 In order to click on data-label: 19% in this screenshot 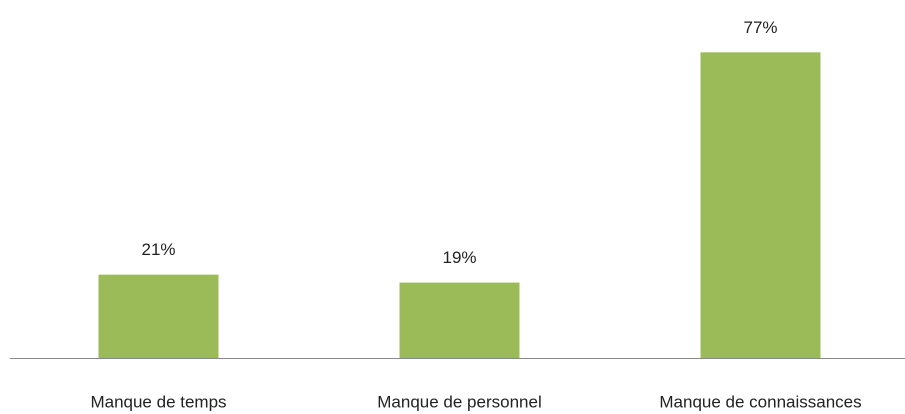, I will do `click(459, 257)`.